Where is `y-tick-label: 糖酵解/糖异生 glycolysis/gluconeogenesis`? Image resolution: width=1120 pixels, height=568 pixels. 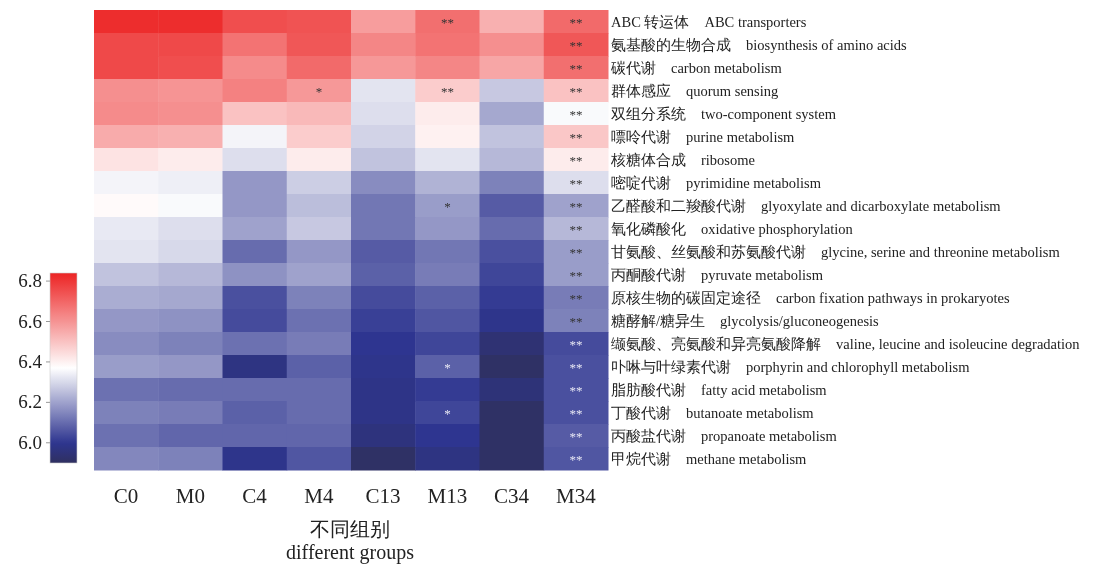 y-tick-label: 糖酵解/糖异生 glycolysis/gluconeogenesis is located at coordinates (745, 320).